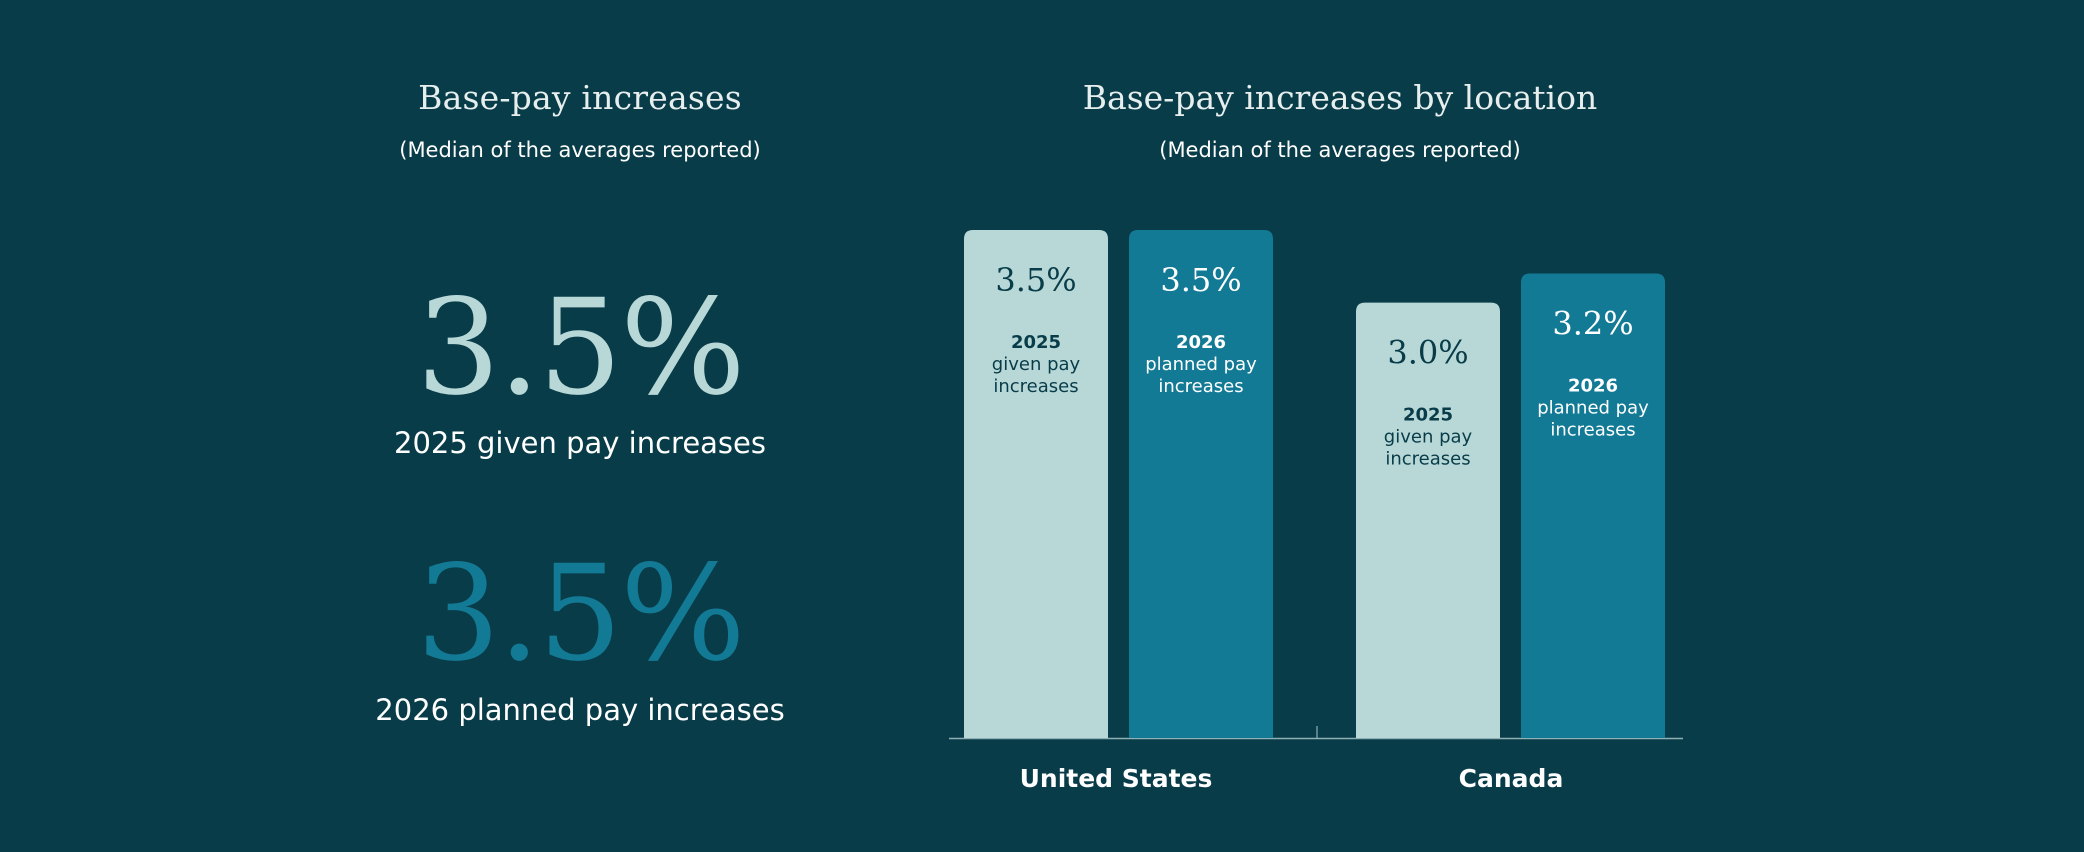 The image size is (2084, 852). I want to click on chart-title: Base-pay increases by location, so click(1340, 97).